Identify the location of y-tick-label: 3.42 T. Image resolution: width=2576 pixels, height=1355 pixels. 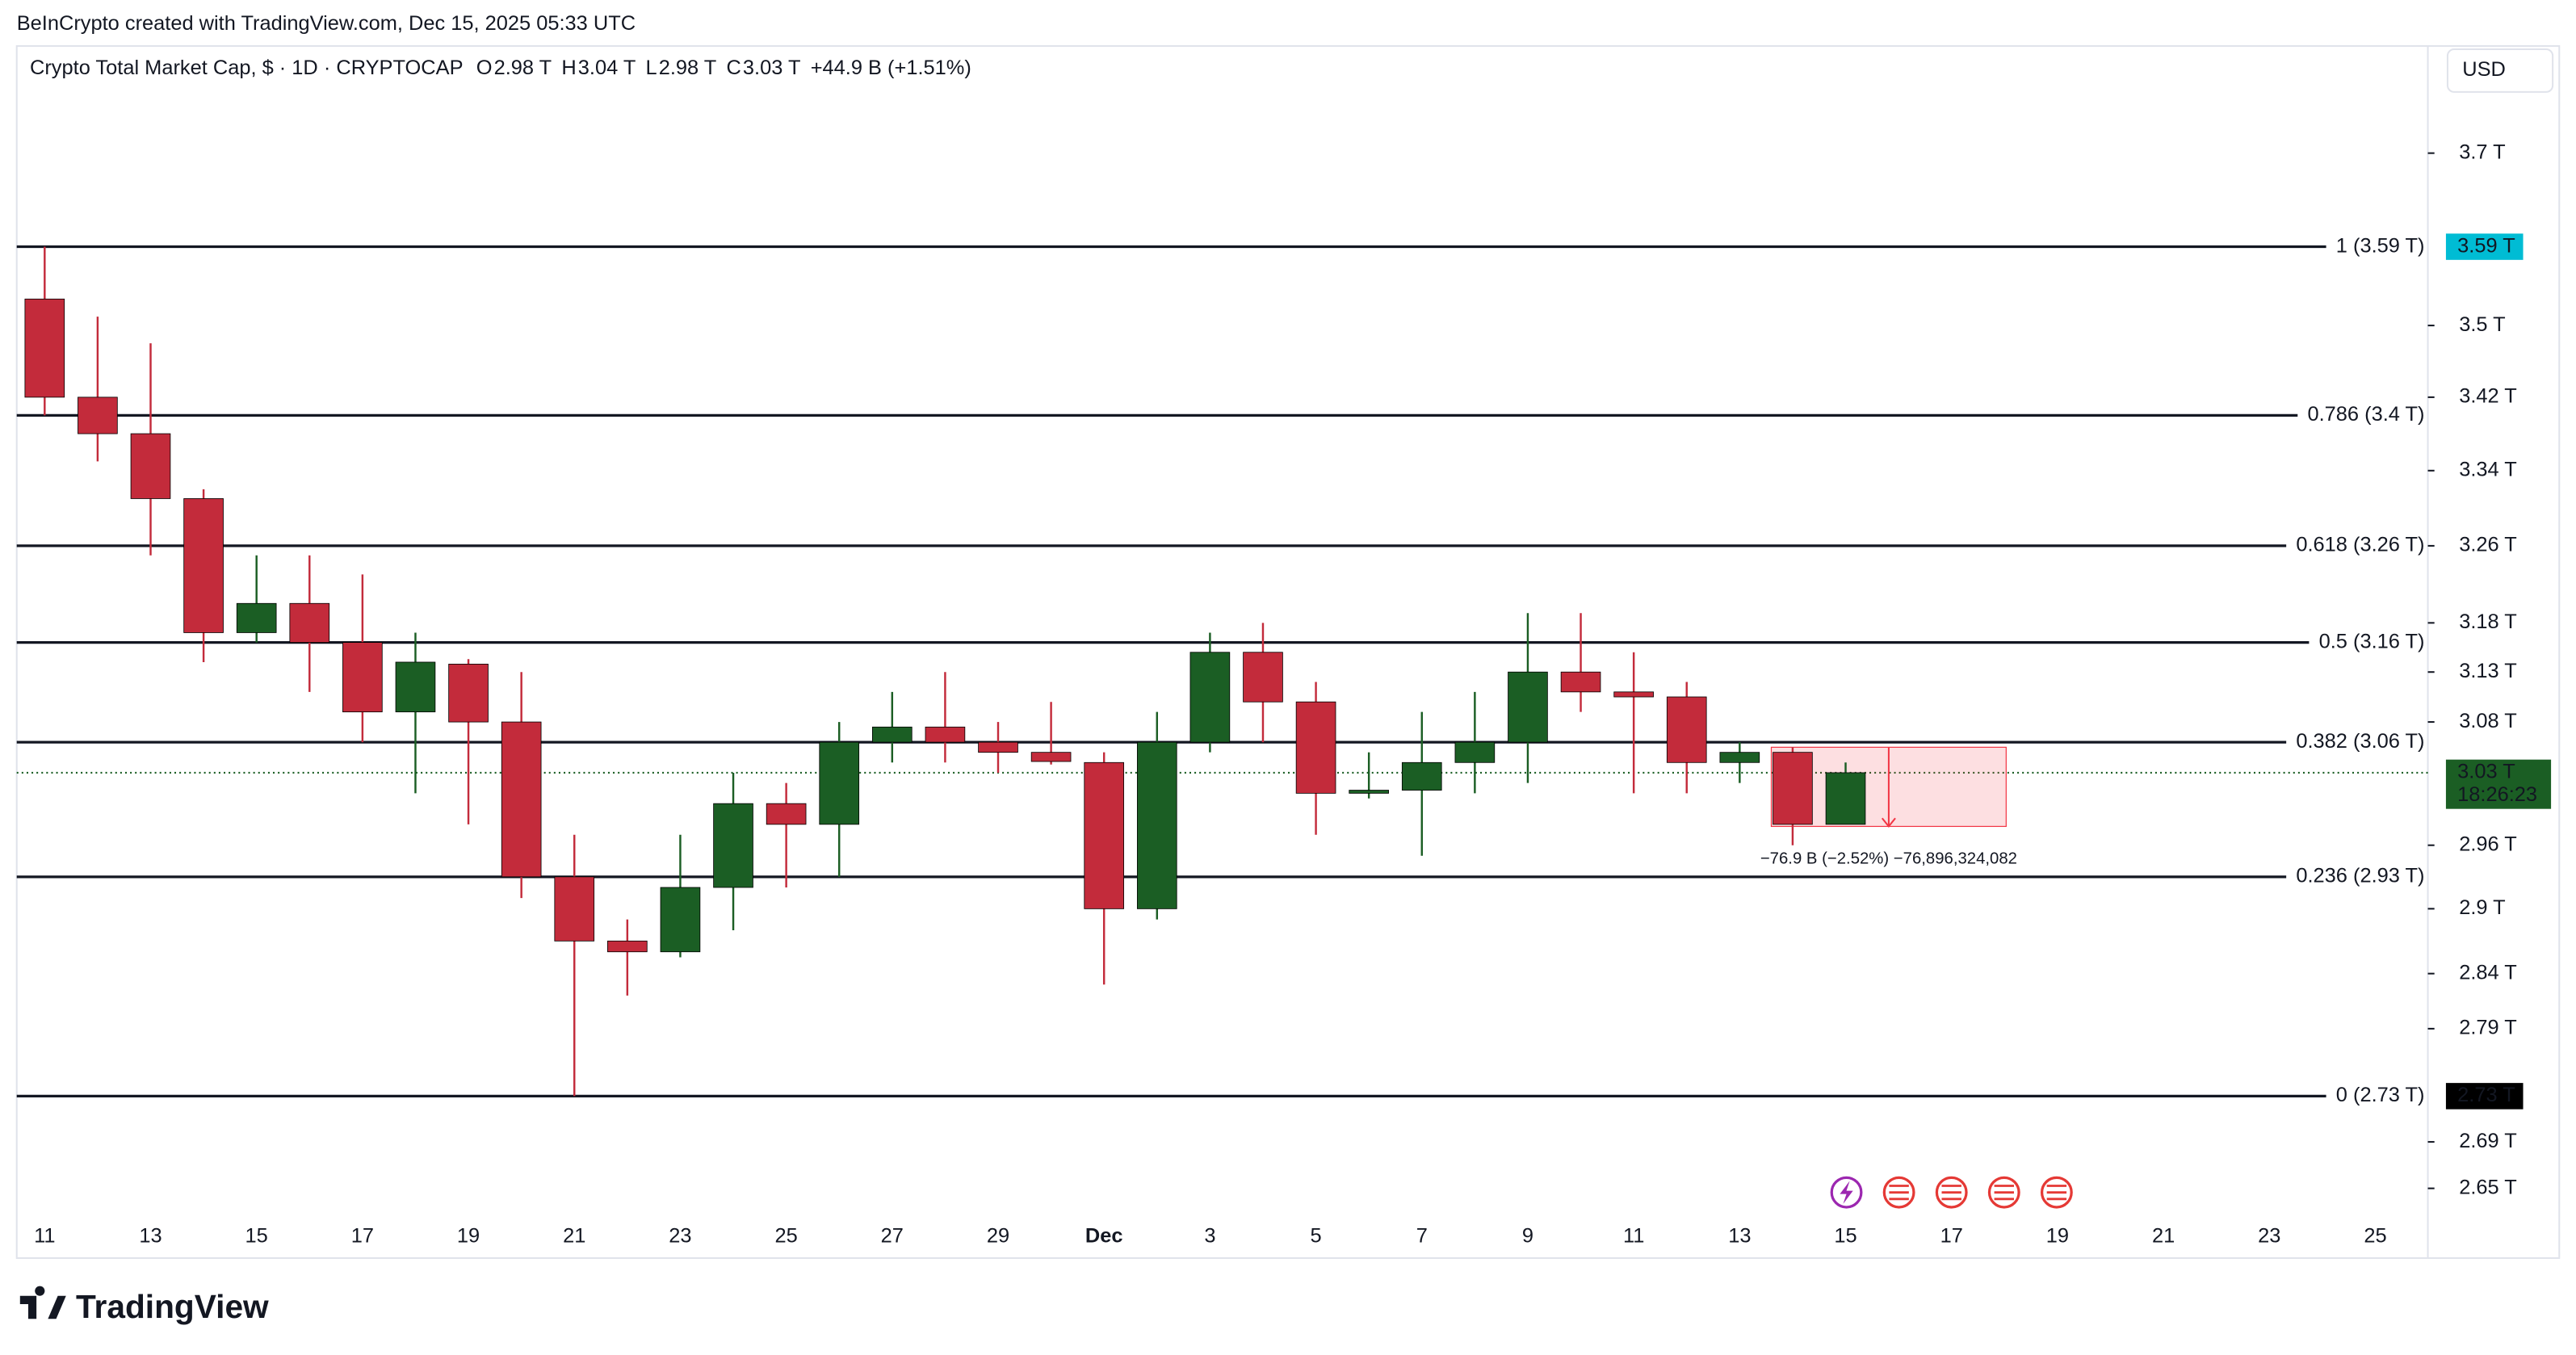
(2488, 397).